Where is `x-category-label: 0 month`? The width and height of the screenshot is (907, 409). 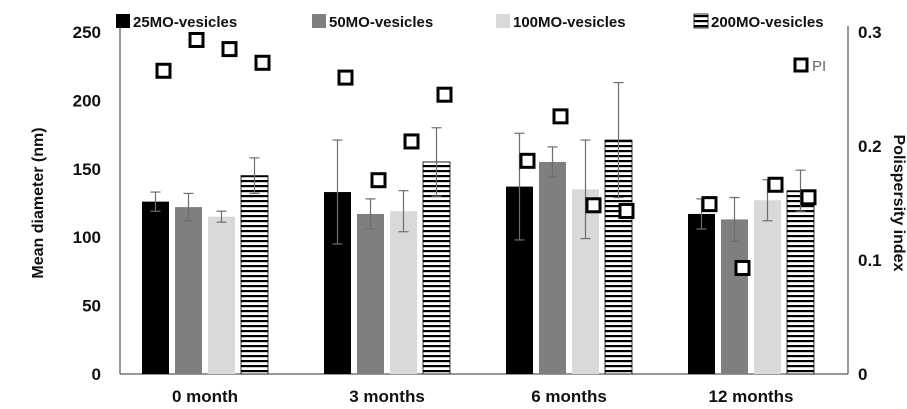
x-category-label: 0 month is located at coordinates (205, 396).